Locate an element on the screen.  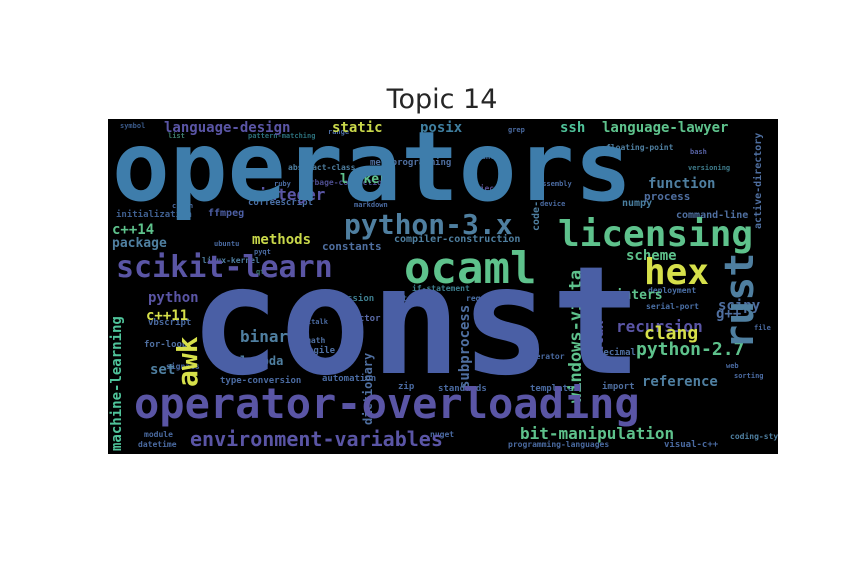
word: range is located at coordinates (339, 132).